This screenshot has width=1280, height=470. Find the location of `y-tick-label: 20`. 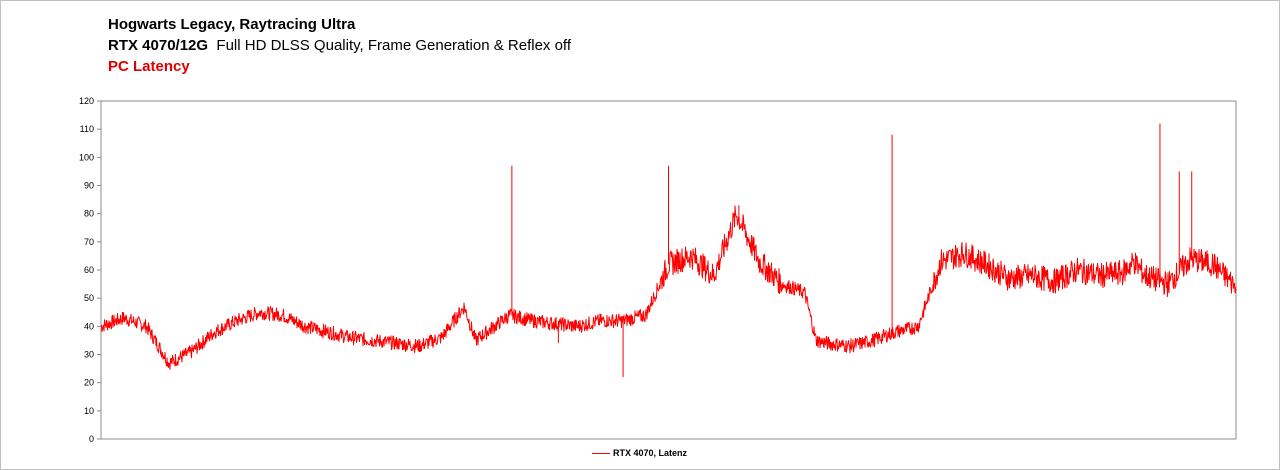

y-tick-label: 20 is located at coordinates (89, 383).